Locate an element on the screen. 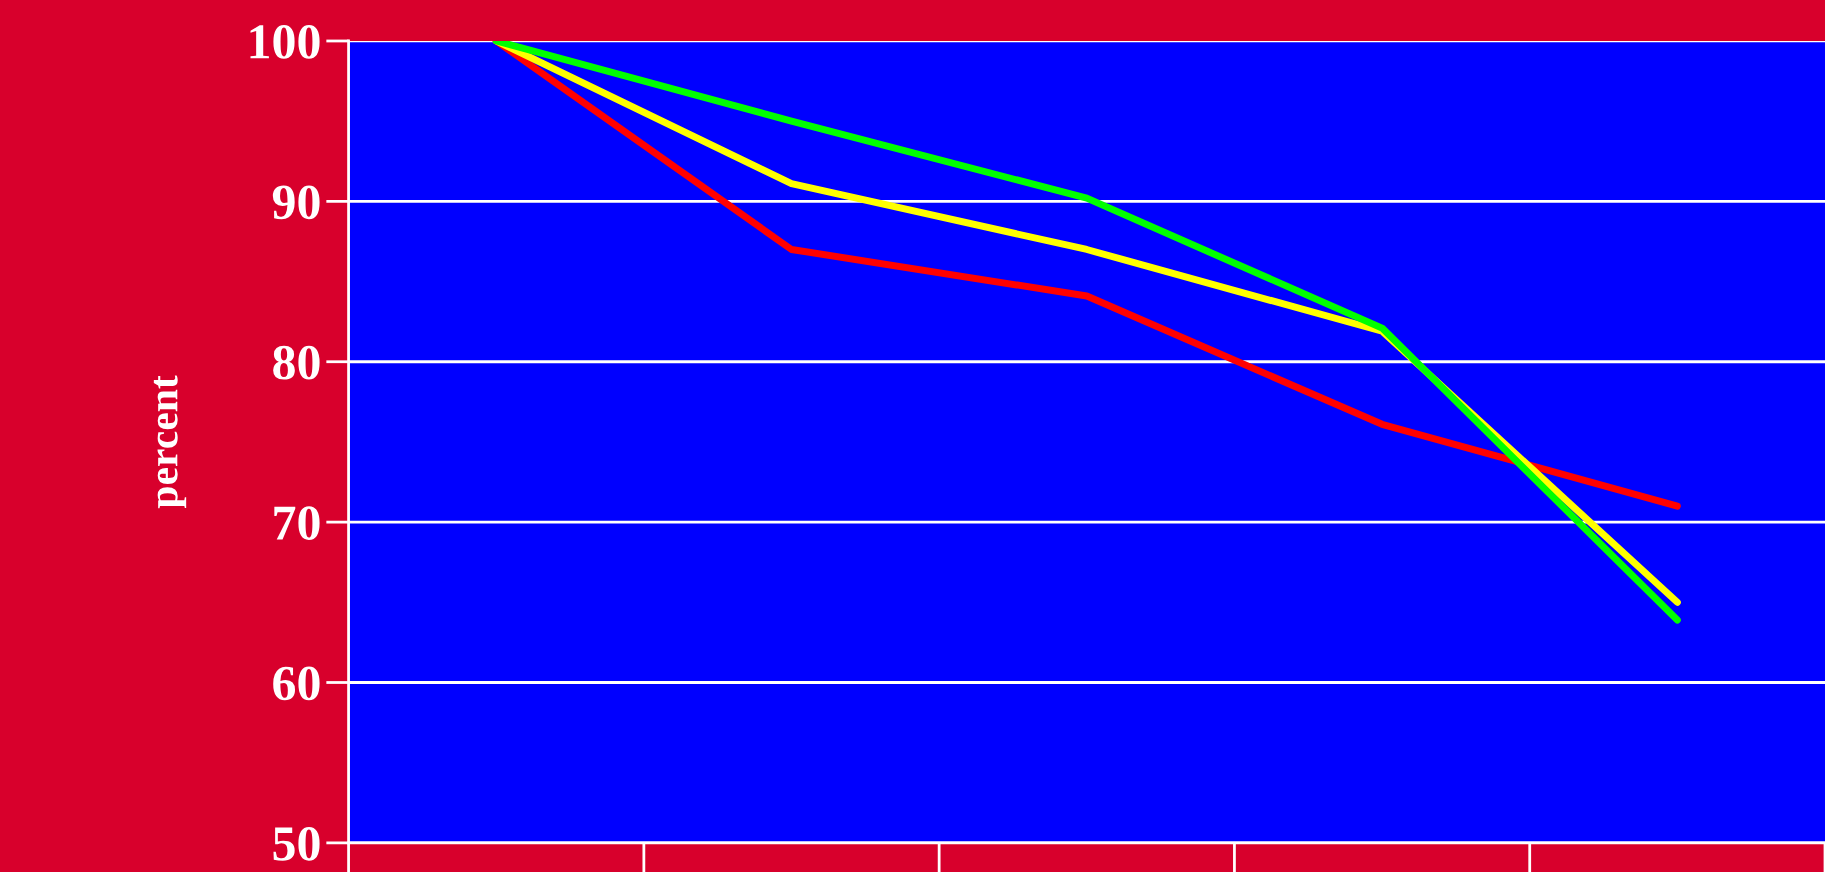 The width and height of the screenshot is (1825, 872). y-tick-label: 50 is located at coordinates (296, 843).